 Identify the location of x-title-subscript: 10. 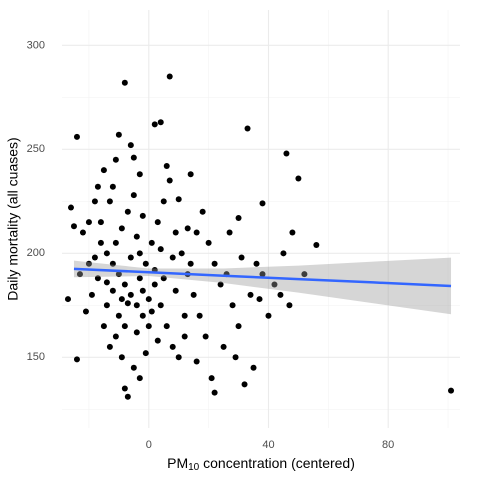
(194, 467).